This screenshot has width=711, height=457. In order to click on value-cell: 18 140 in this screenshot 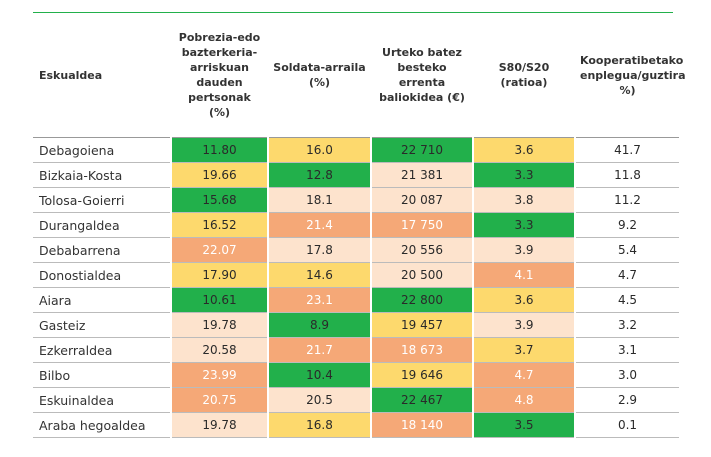, I will do `click(422, 425)`.